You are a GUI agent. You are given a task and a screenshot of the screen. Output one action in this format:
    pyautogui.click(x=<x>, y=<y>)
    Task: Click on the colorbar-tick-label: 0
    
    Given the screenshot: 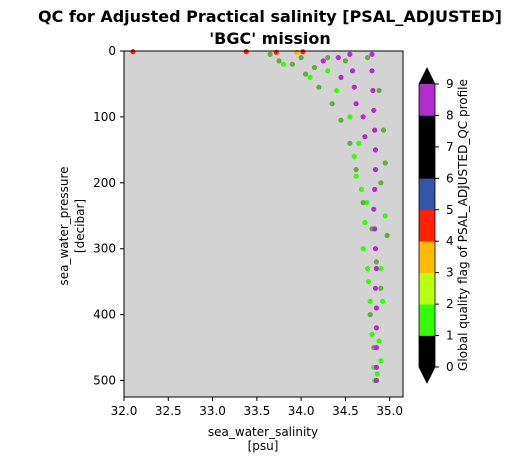 What is the action you would take?
    pyautogui.click(x=450, y=367)
    